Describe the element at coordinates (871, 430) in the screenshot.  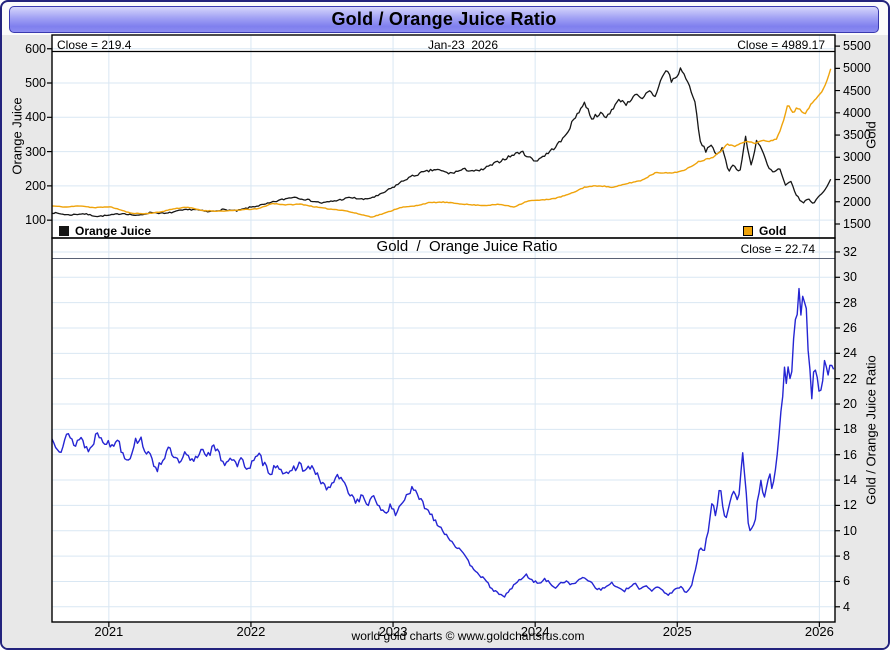
I see `ratio-axis-title: Gold / Orange Juice Ratio` at that location.